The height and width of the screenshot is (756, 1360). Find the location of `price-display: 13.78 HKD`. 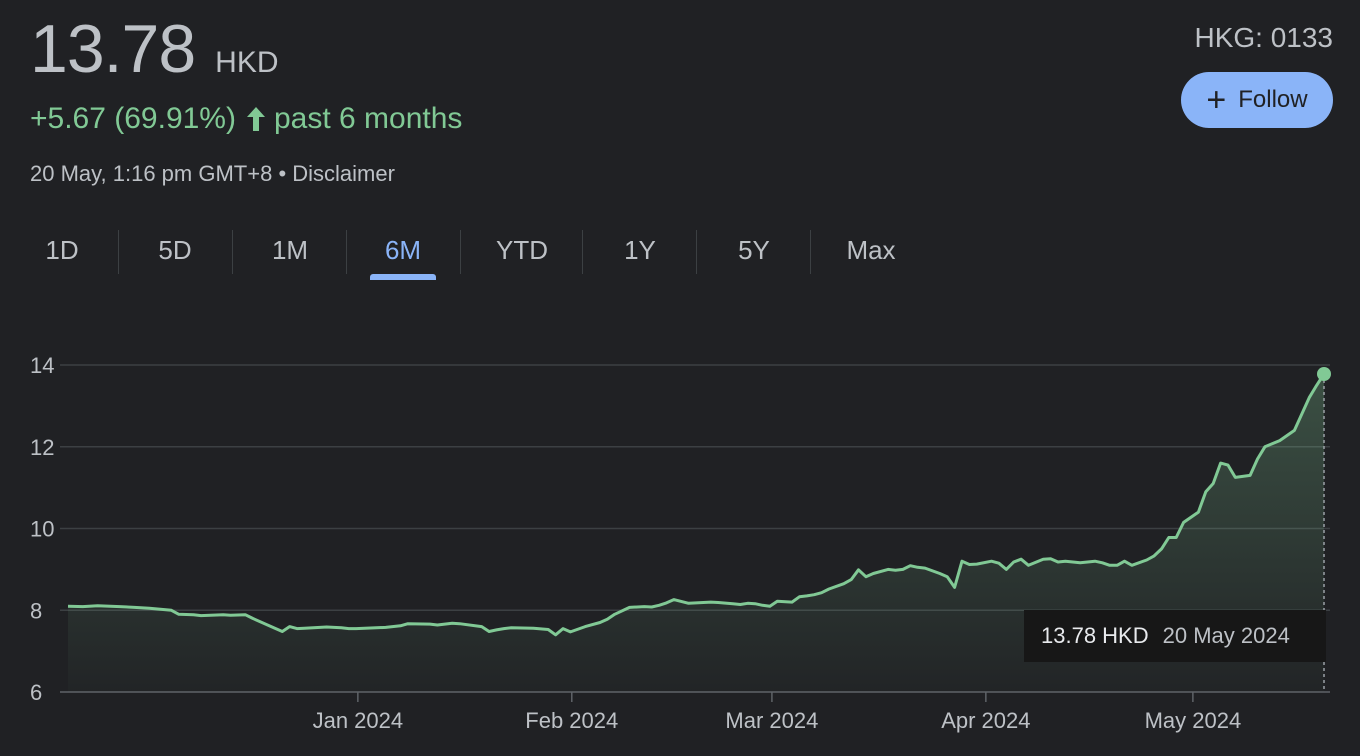

price-display: 13.78 HKD is located at coordinates (154, 49).